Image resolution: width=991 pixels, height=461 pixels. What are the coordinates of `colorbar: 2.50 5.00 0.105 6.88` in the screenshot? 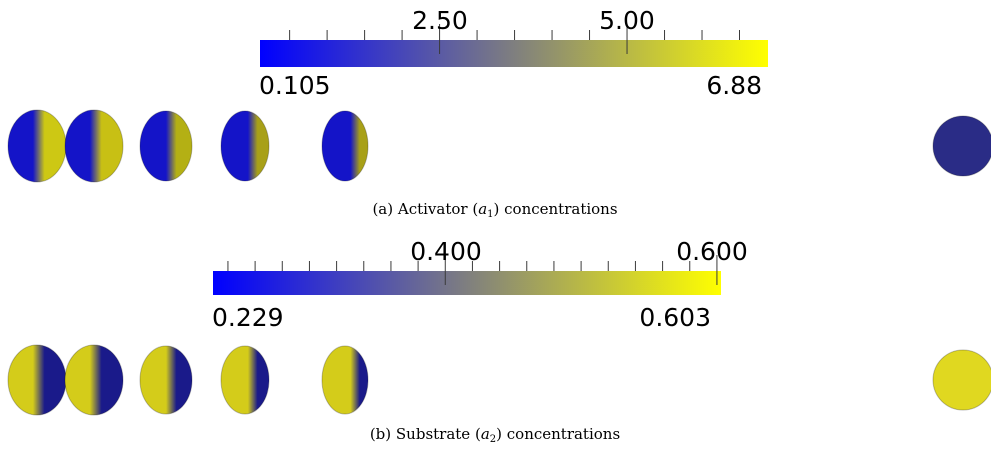 It's located at (513, 53).